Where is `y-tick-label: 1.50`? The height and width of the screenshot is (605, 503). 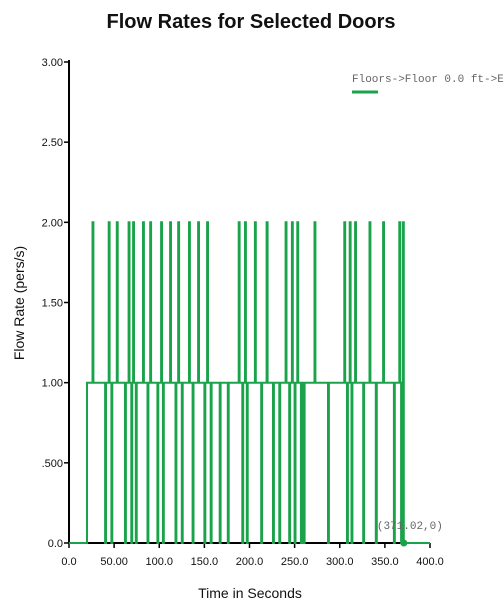 y-tick-label: 1.50 is located at coordinates (52, 304).